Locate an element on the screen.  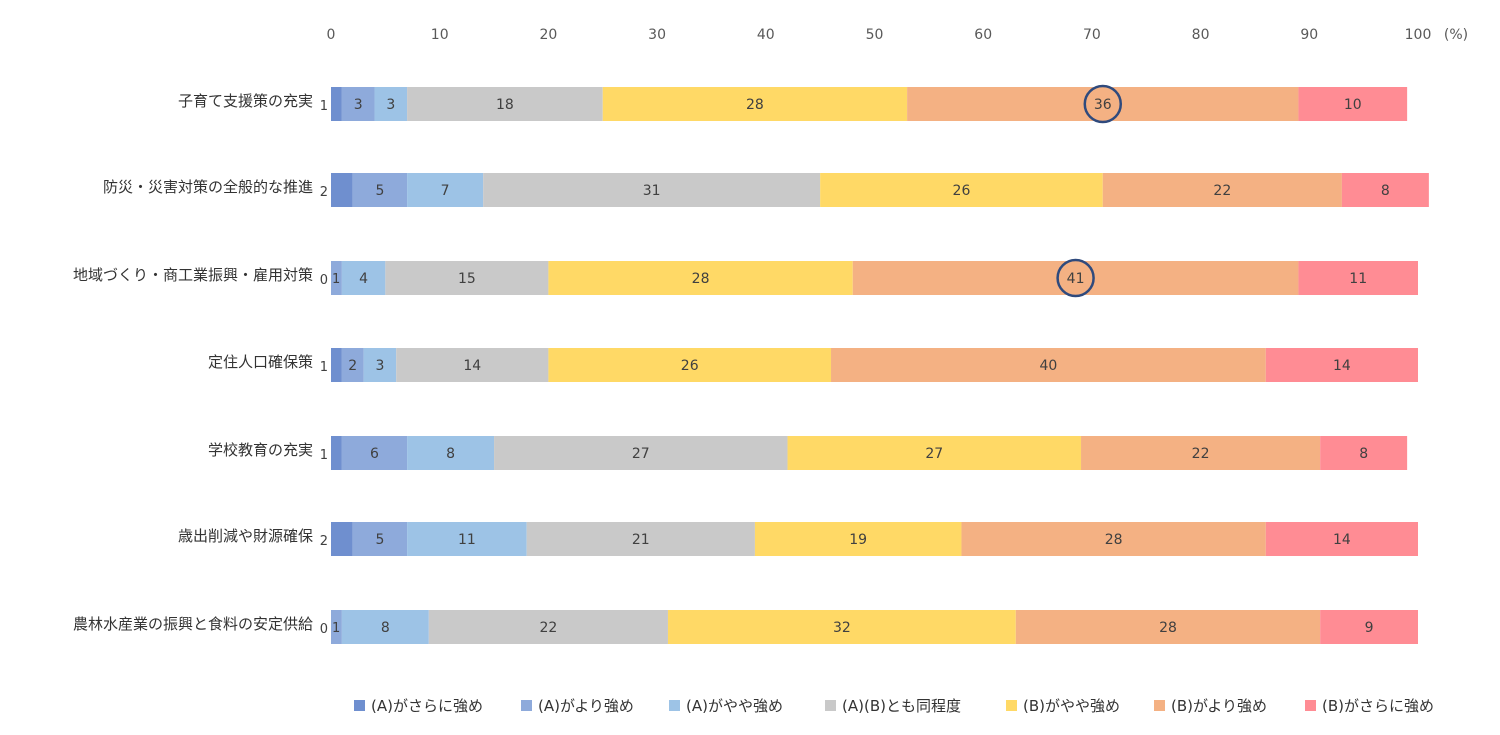
data-label: 18 is located at coordinates (505, 105).